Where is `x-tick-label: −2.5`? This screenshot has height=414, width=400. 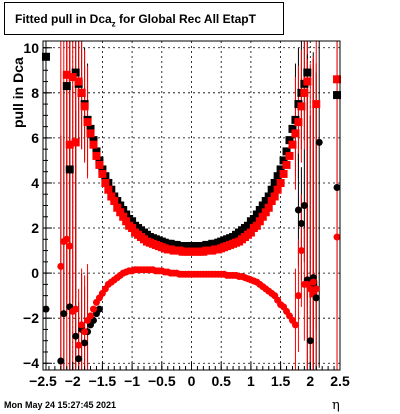
x-tick-label: −2.5 is located at coordinates (43, 381).